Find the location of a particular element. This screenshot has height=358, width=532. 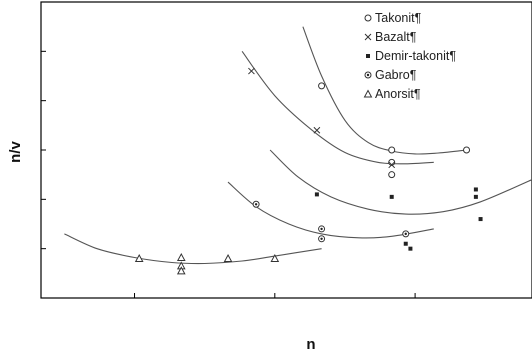

legend-label-gabro: Gabro¶ is located at coordinates (396, 75).